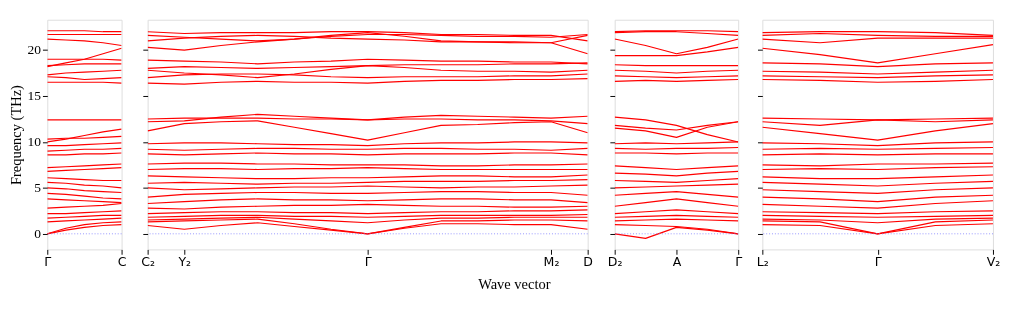 This screenshot has height=310, width=1020. Describe the element at coordinates (762, 262) in the screenshot. I see `x-tick-label: L₂` at that location.